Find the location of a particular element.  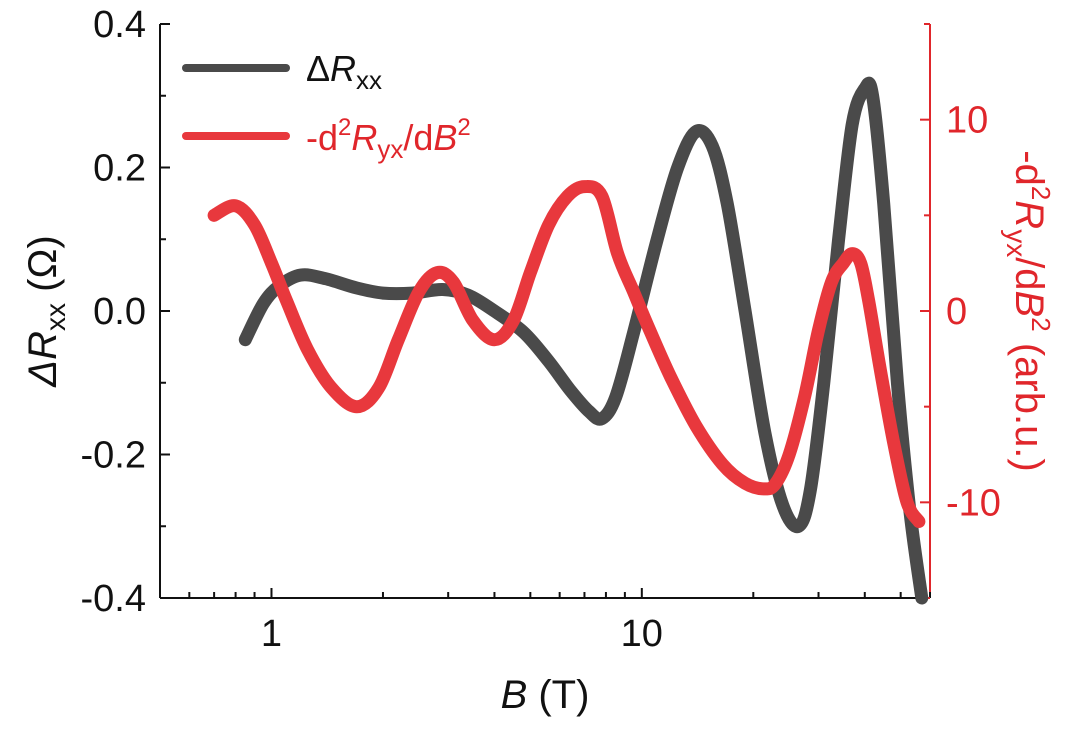

y-axis-left: -0.4 -0.2 0.0 0.2 0.4 is located at coordinates (125, 312).